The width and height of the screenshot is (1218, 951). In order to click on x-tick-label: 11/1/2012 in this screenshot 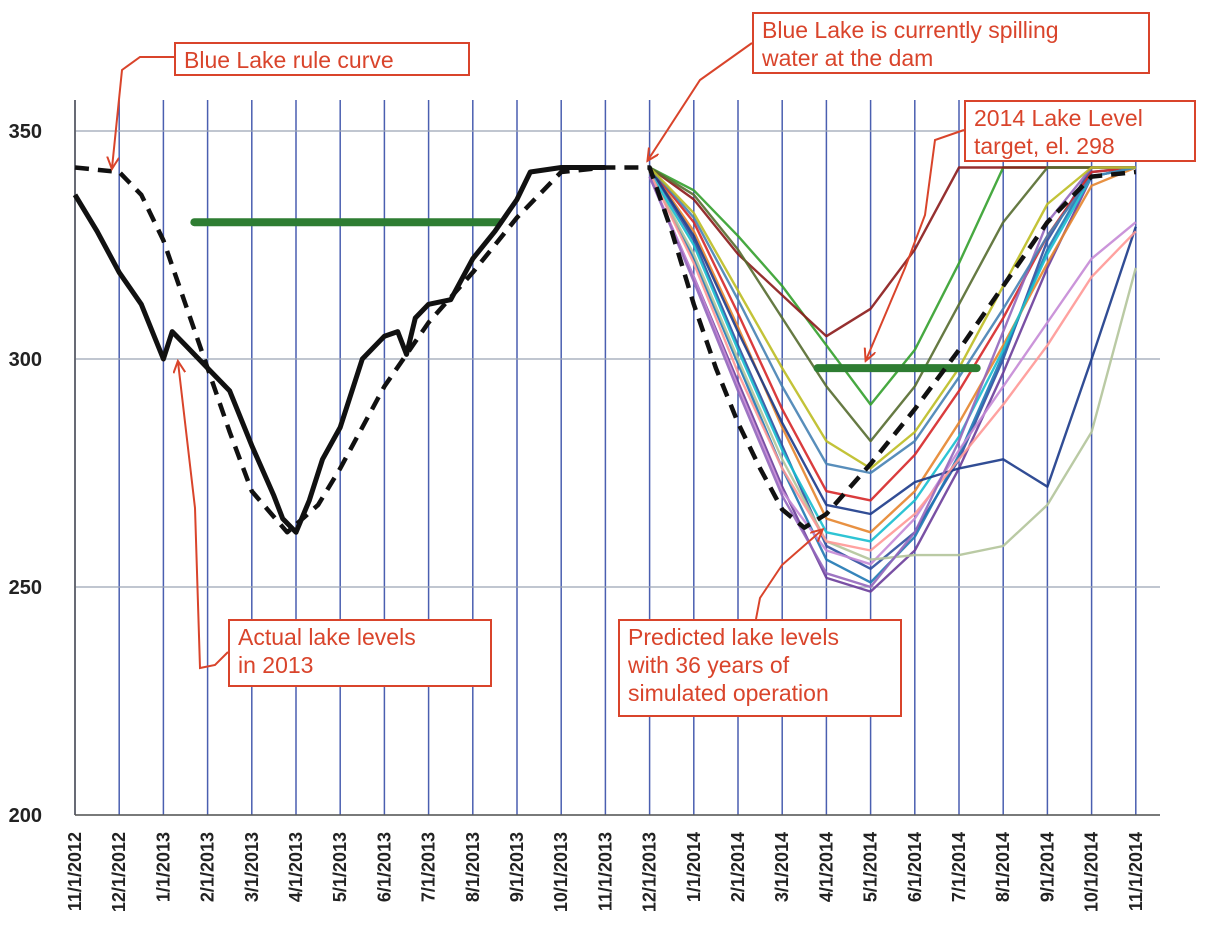, I will do `click(75, 871)`.